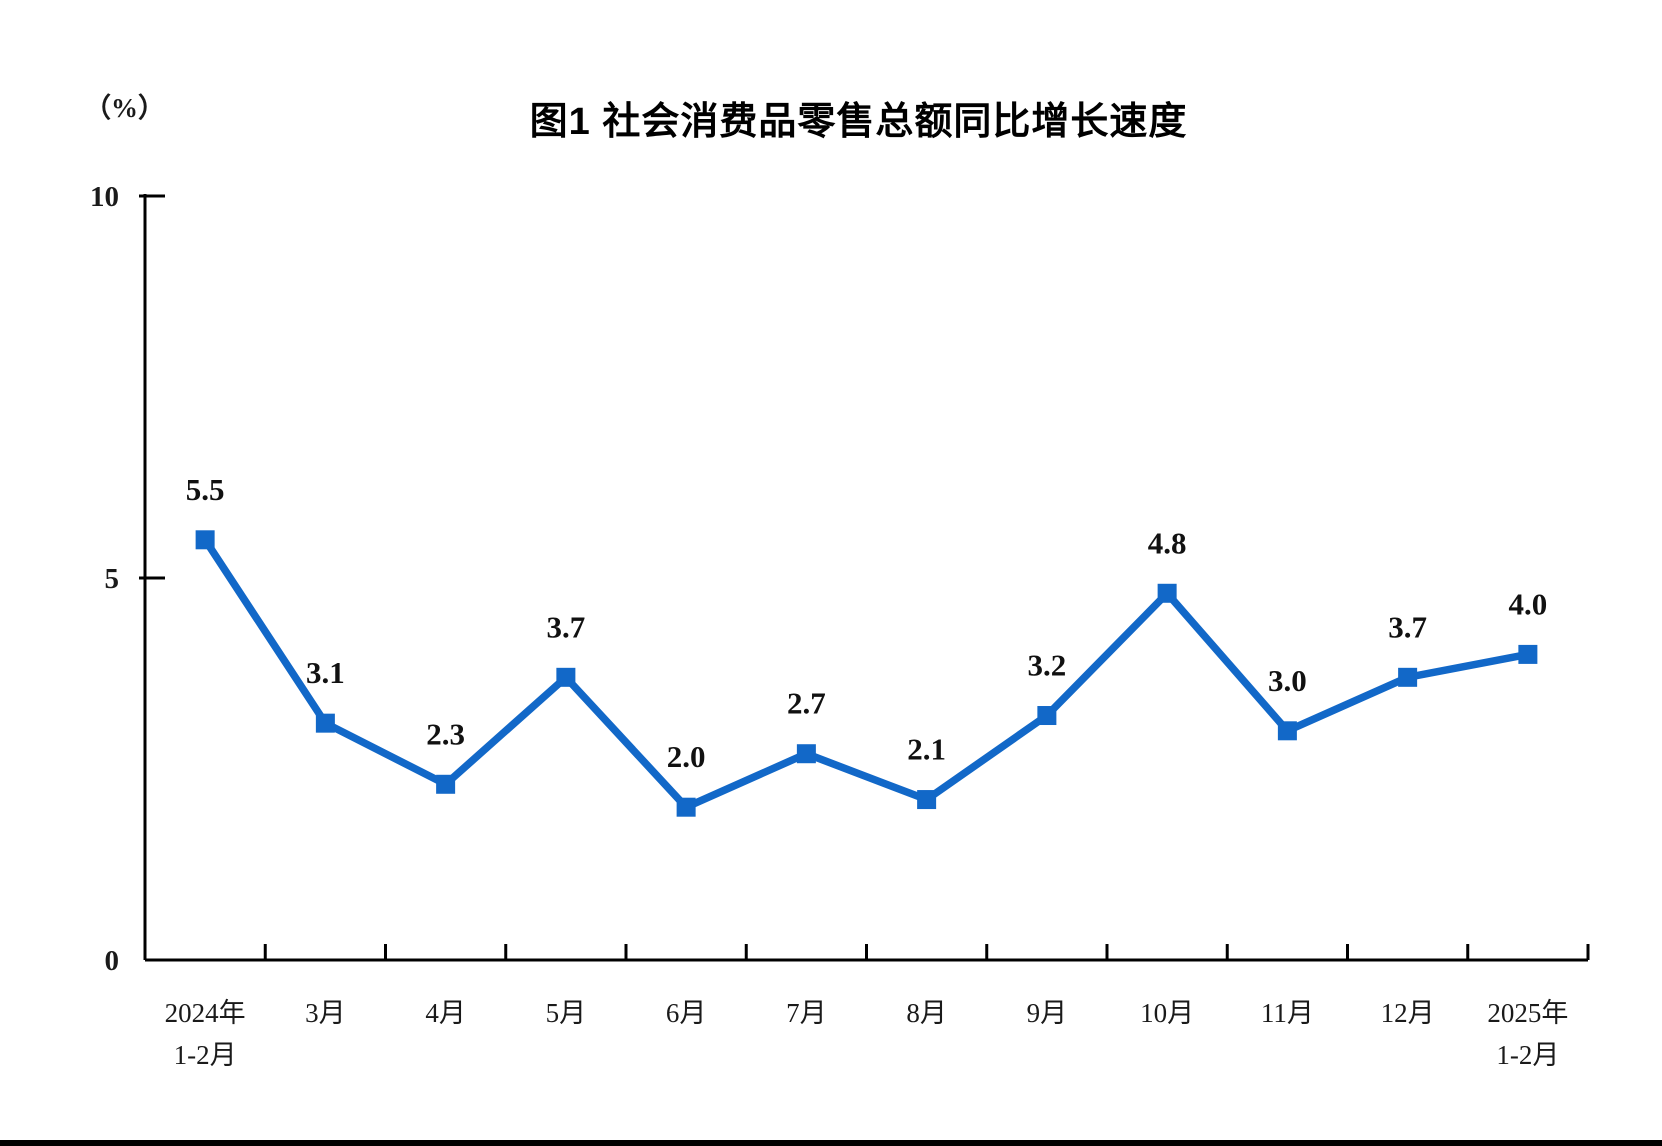 The height and width of the screenshot is (1146, 1662). What do you see at coordinates (445, 1013) in the screenshot?
I see `x-axis-category-label: 4月` at bounding box center [445, 1013].